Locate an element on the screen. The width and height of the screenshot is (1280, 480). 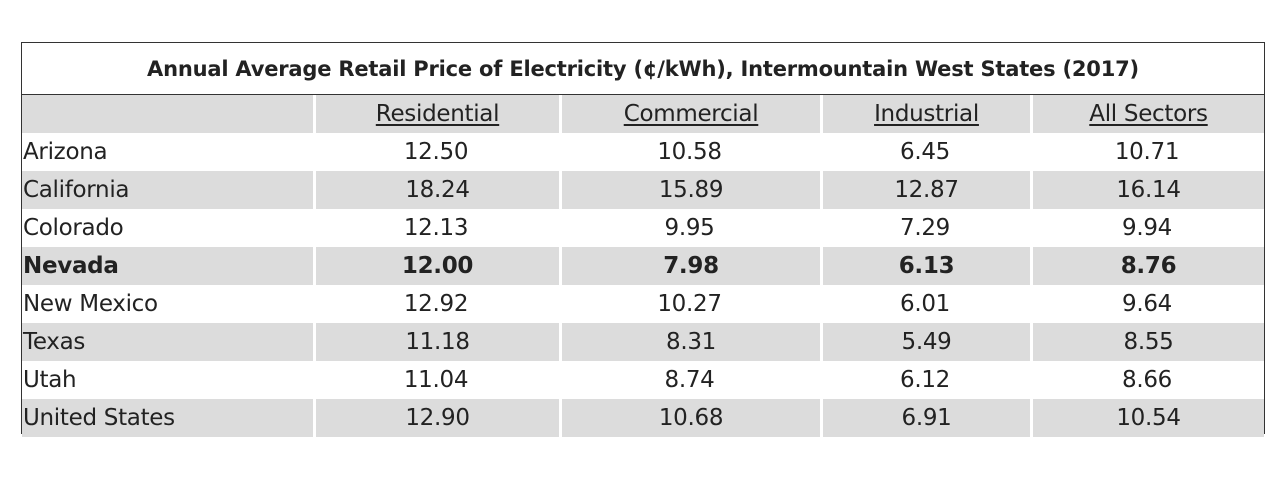
header-industrial: Industrial is located at coordinates (925, 114).